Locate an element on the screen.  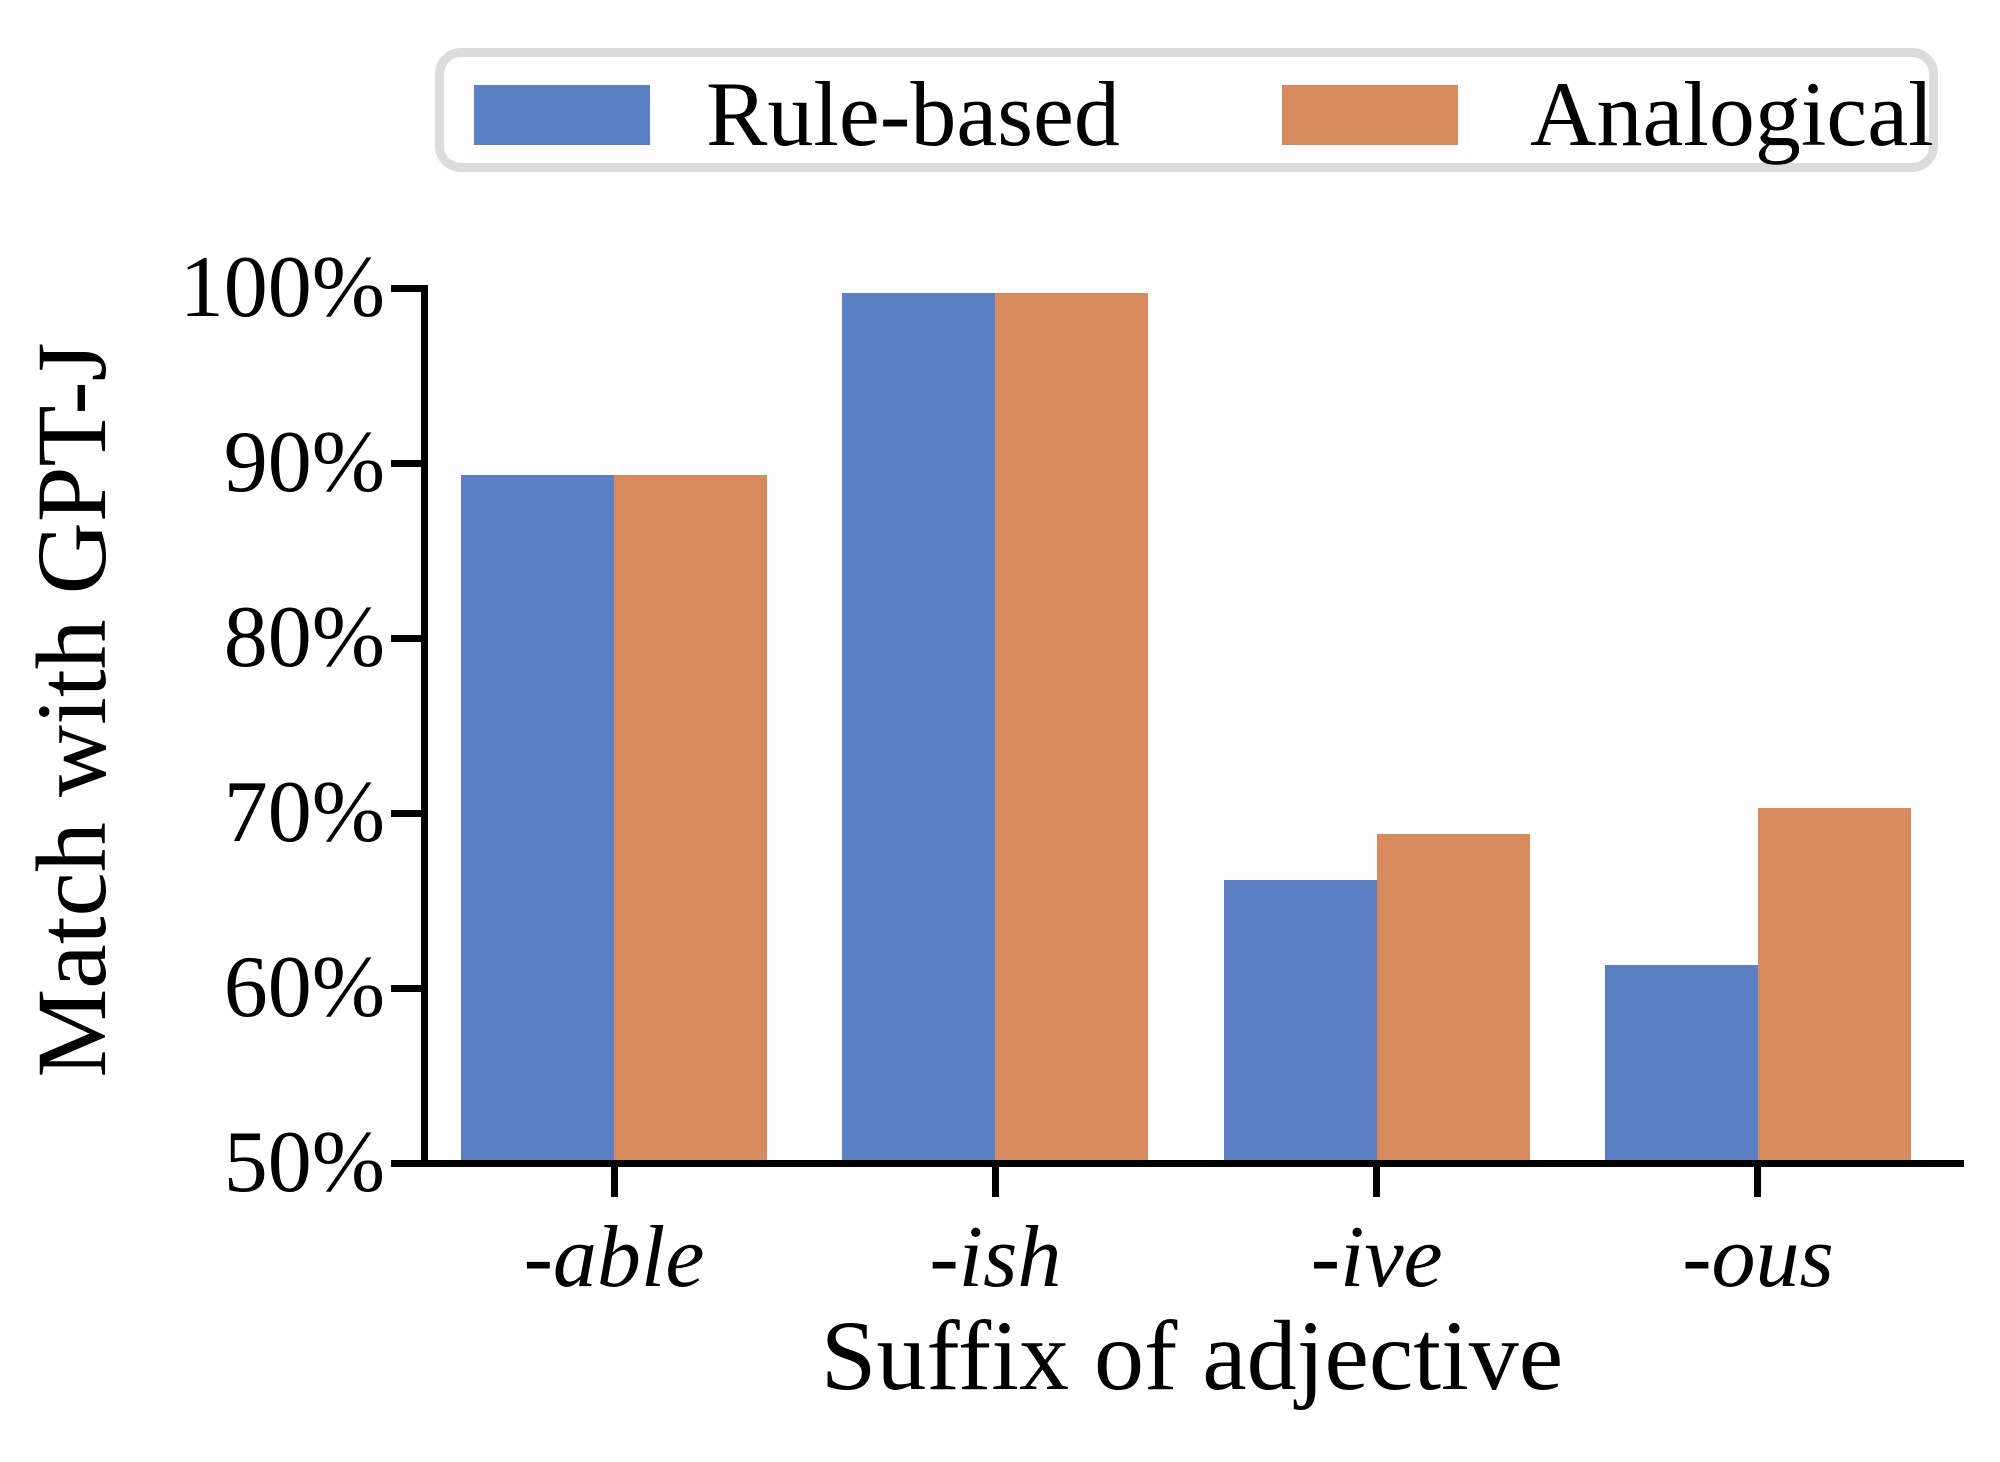
y-tick-label-60: 60% is located at coordinates (304, 987).